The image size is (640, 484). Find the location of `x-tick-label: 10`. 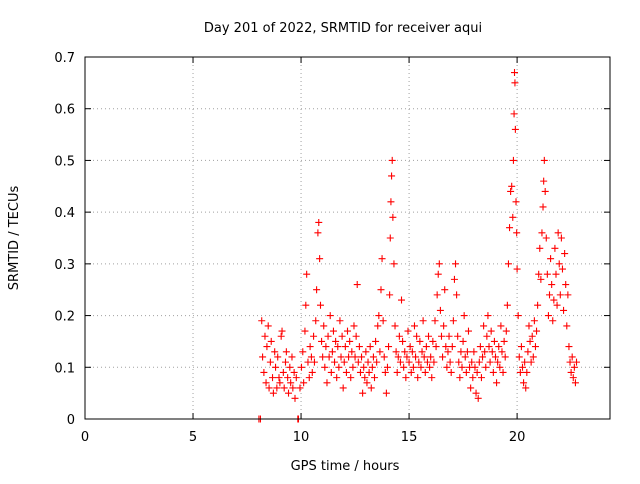

x-tick-label: 10 is located at coordinates (301, 437).